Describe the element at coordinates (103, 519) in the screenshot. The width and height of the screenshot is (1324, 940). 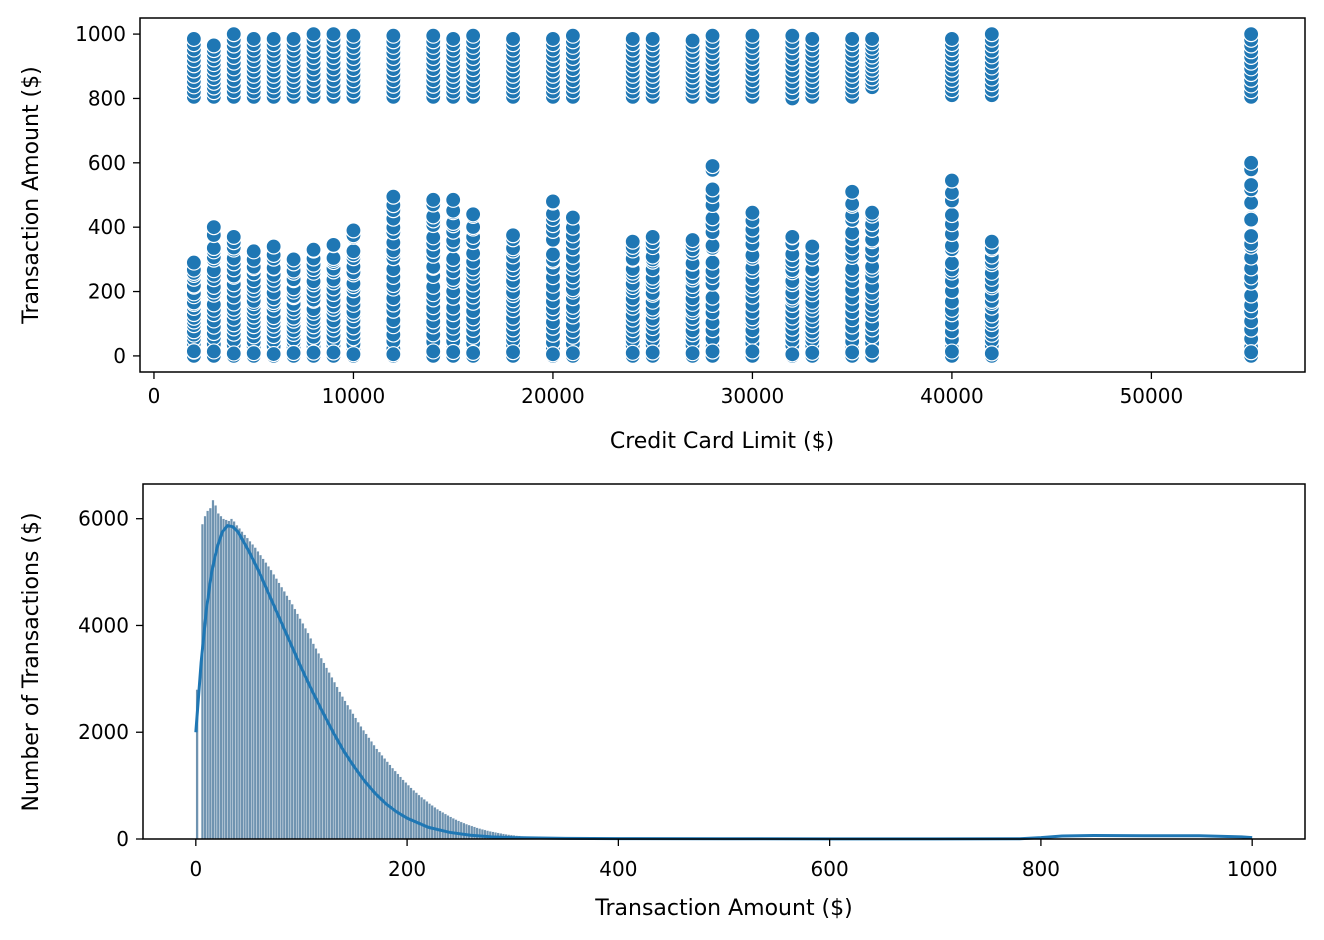
I see `histogram-y-tick-label: 6000` at that location.